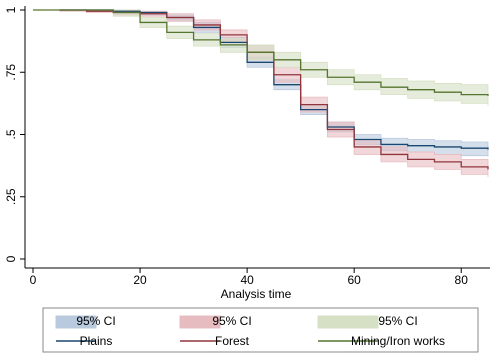 The width and height of the screenshot is (500, 355). What do you see at coordinates (11, 72) in the screenshot?
I see `y-tick-label: .75` at bounding box center [11, 72].